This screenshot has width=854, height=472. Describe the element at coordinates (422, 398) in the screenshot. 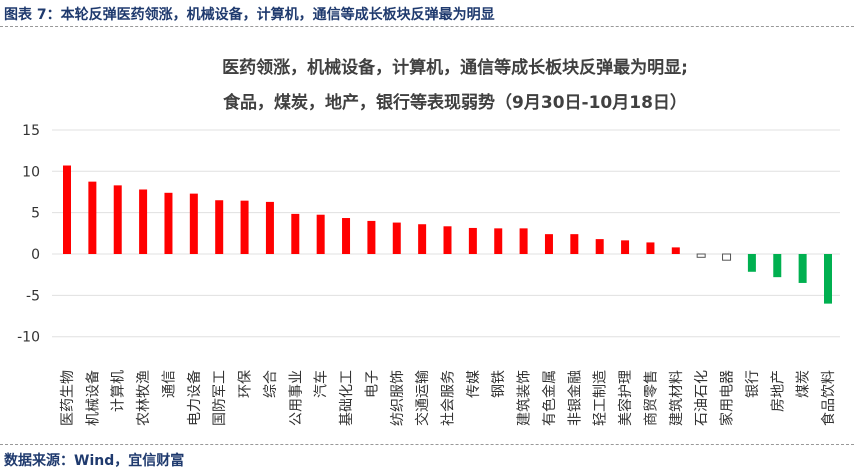

I see `x-tick-label: 交通运输` at that location.